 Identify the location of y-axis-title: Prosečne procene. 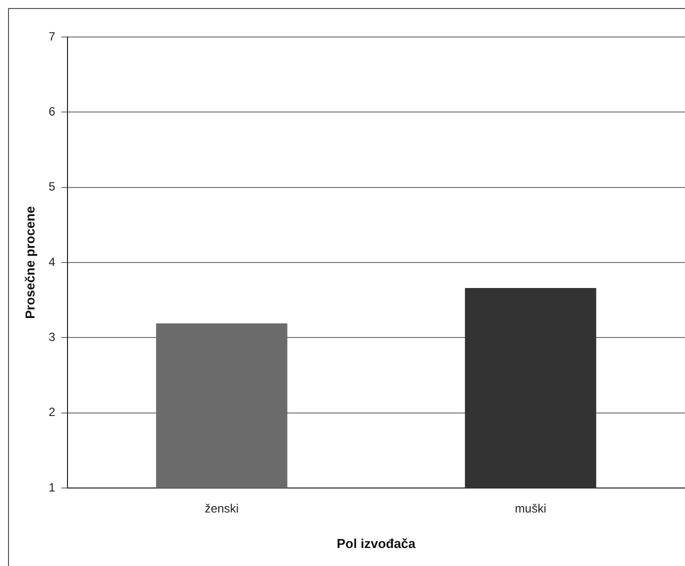
(30, 262).